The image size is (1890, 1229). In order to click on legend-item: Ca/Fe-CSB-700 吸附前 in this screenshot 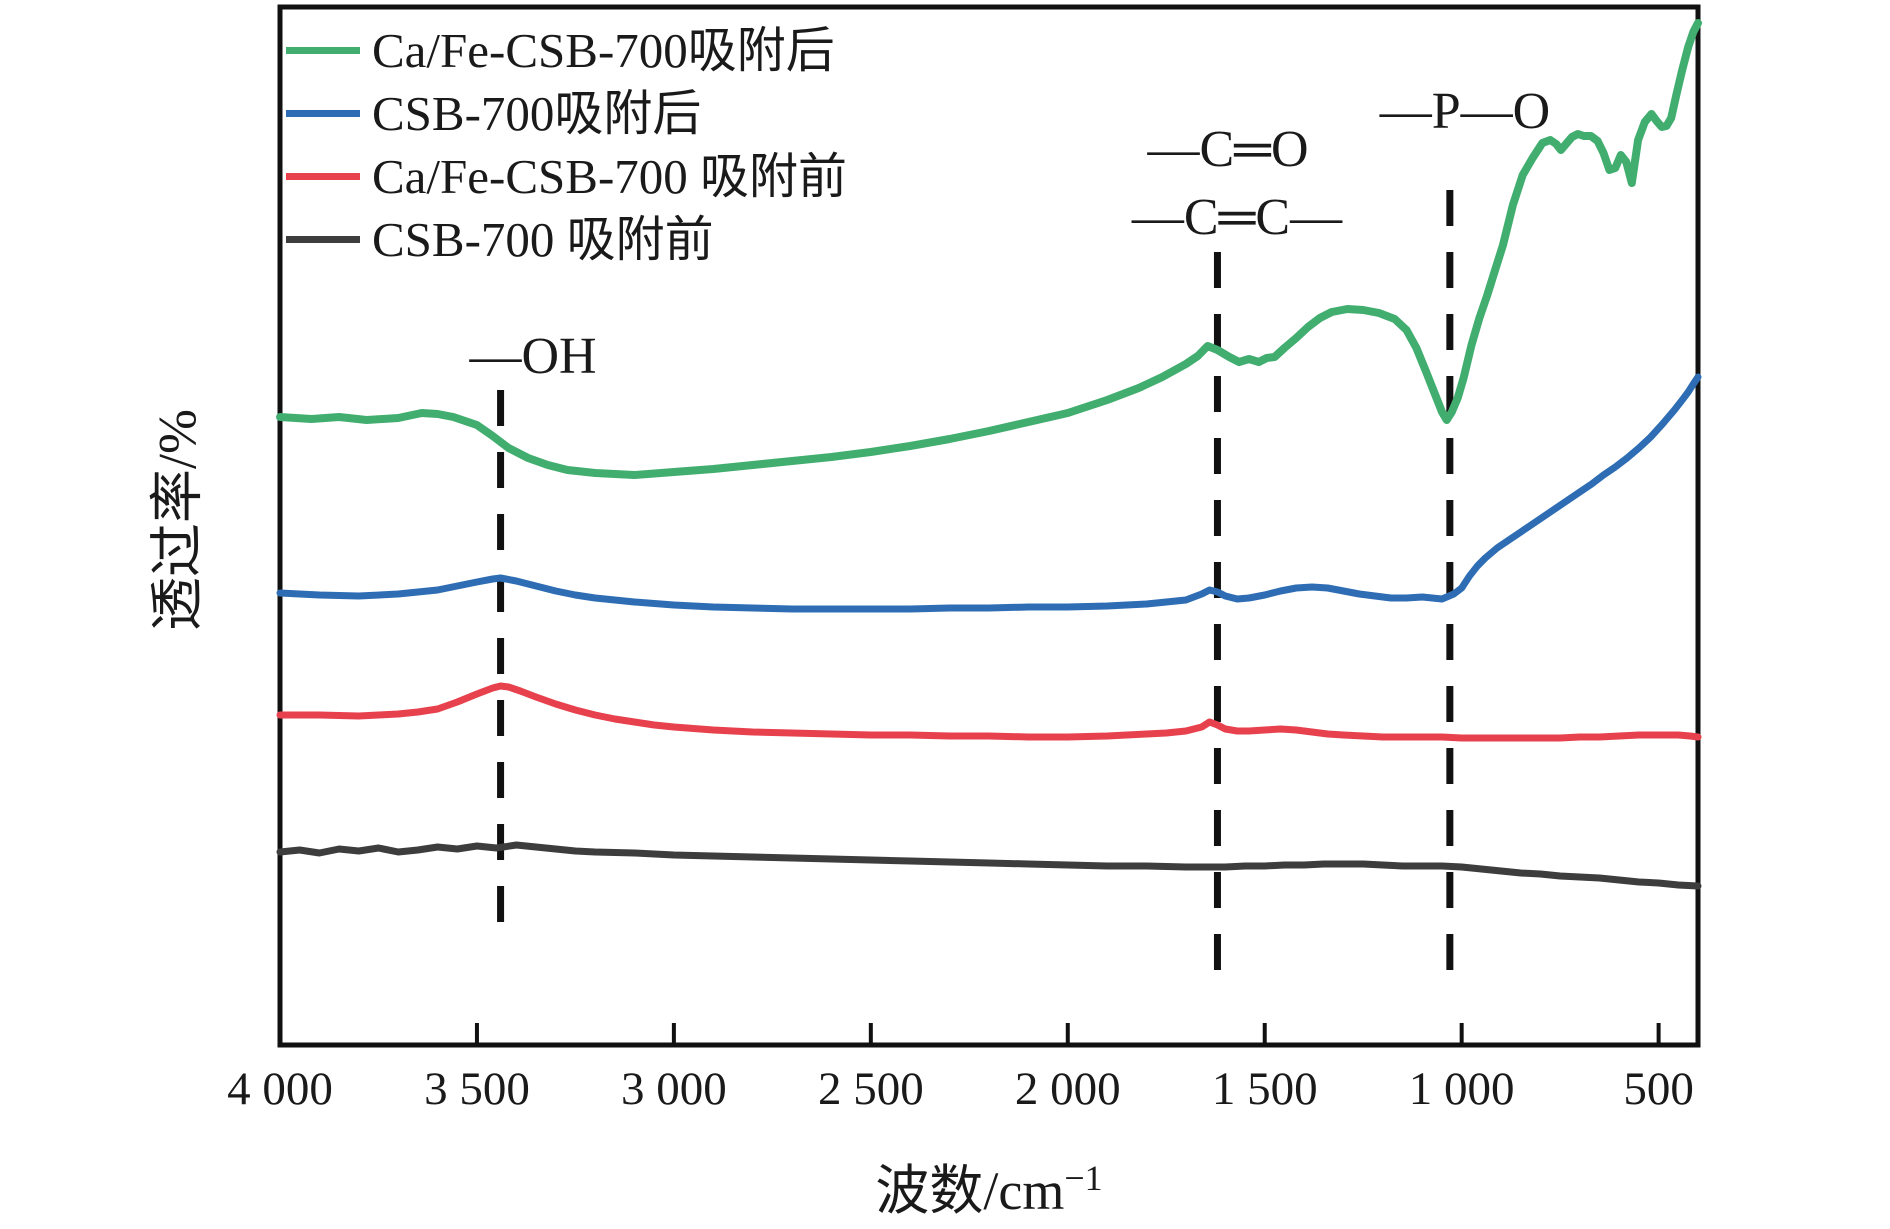, I will do `click(566, 176)`.